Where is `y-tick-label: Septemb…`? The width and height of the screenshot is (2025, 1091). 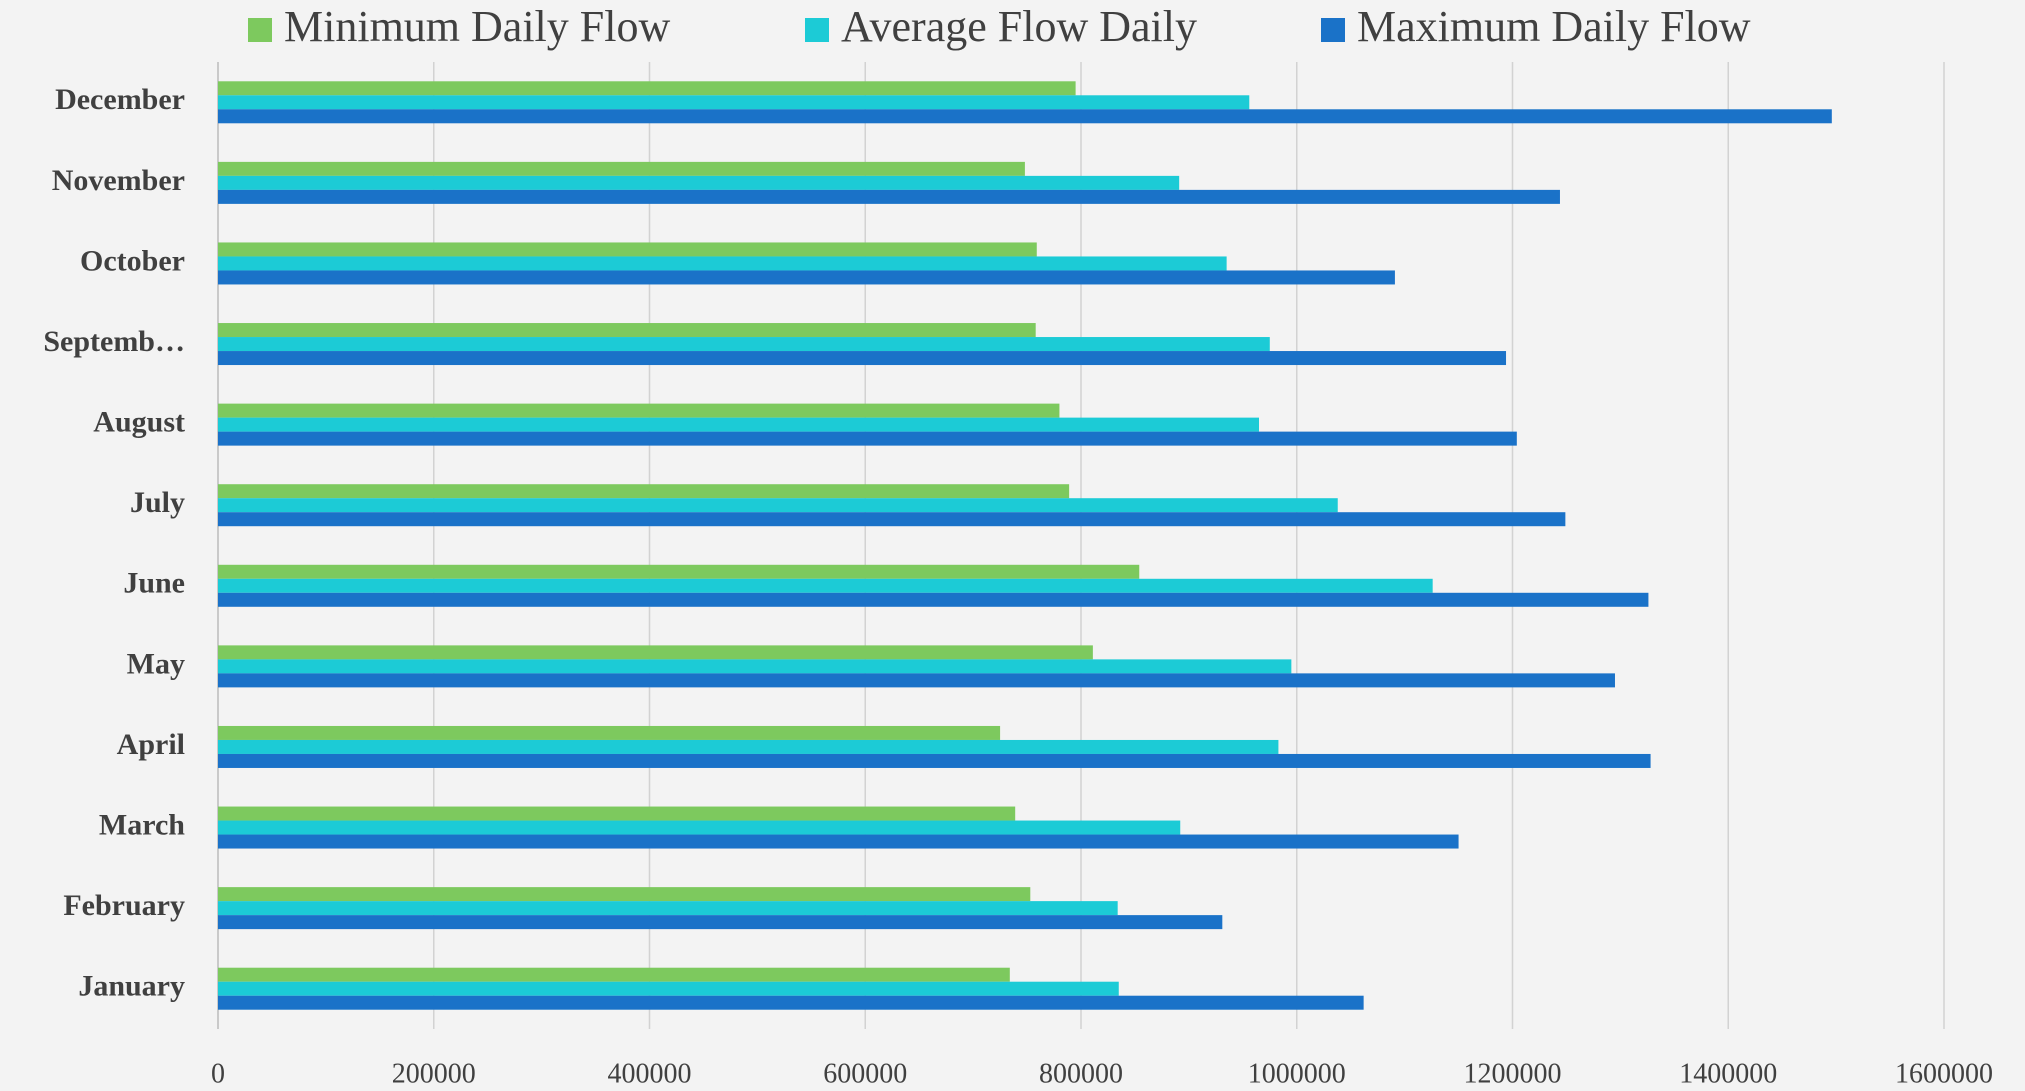 y-tick-label: Septemb… is located at coordinates (114, 341).